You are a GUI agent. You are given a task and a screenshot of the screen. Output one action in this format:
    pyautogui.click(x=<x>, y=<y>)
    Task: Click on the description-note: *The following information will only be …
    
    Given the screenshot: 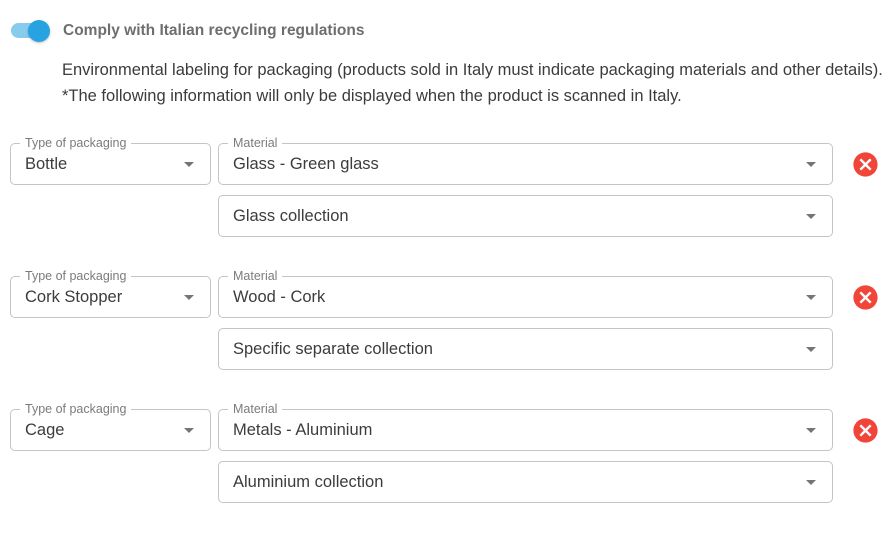 What is the action you would take?
    pyautogui.click(x=372, y=96)
    